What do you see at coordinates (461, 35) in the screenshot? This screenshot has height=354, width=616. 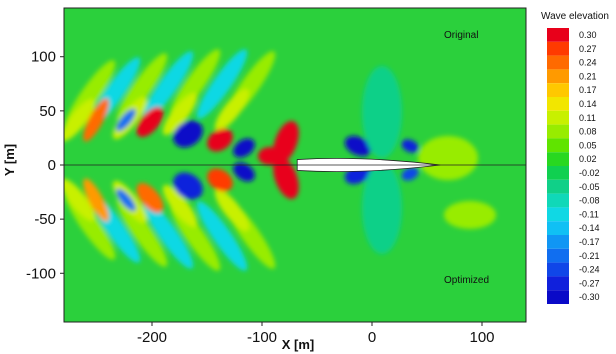 I see `label-original: Original` at bounding box center [461, 35].